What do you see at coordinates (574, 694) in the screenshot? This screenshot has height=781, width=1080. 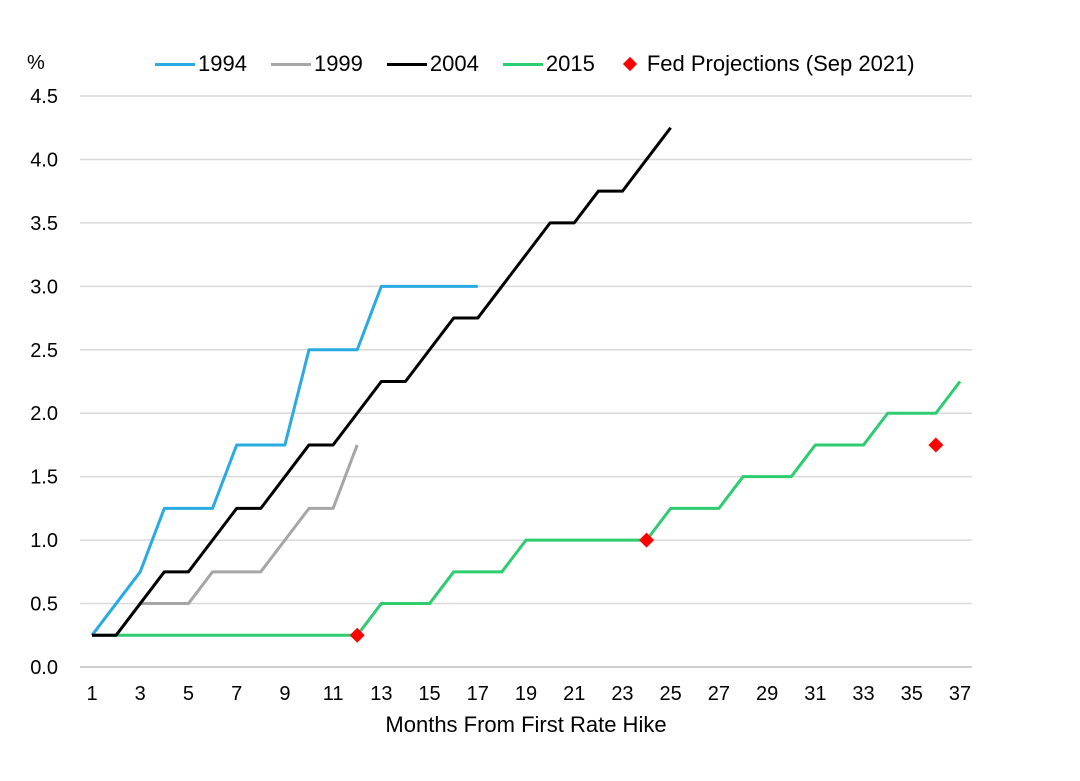 I see `x-tick-label: 21` at bounding box center [574, 694].